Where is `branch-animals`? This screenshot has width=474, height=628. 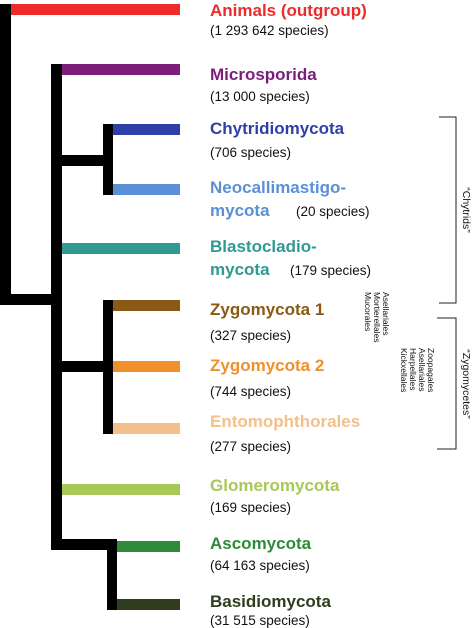 branch-animals is located at coordinates (94, 9).